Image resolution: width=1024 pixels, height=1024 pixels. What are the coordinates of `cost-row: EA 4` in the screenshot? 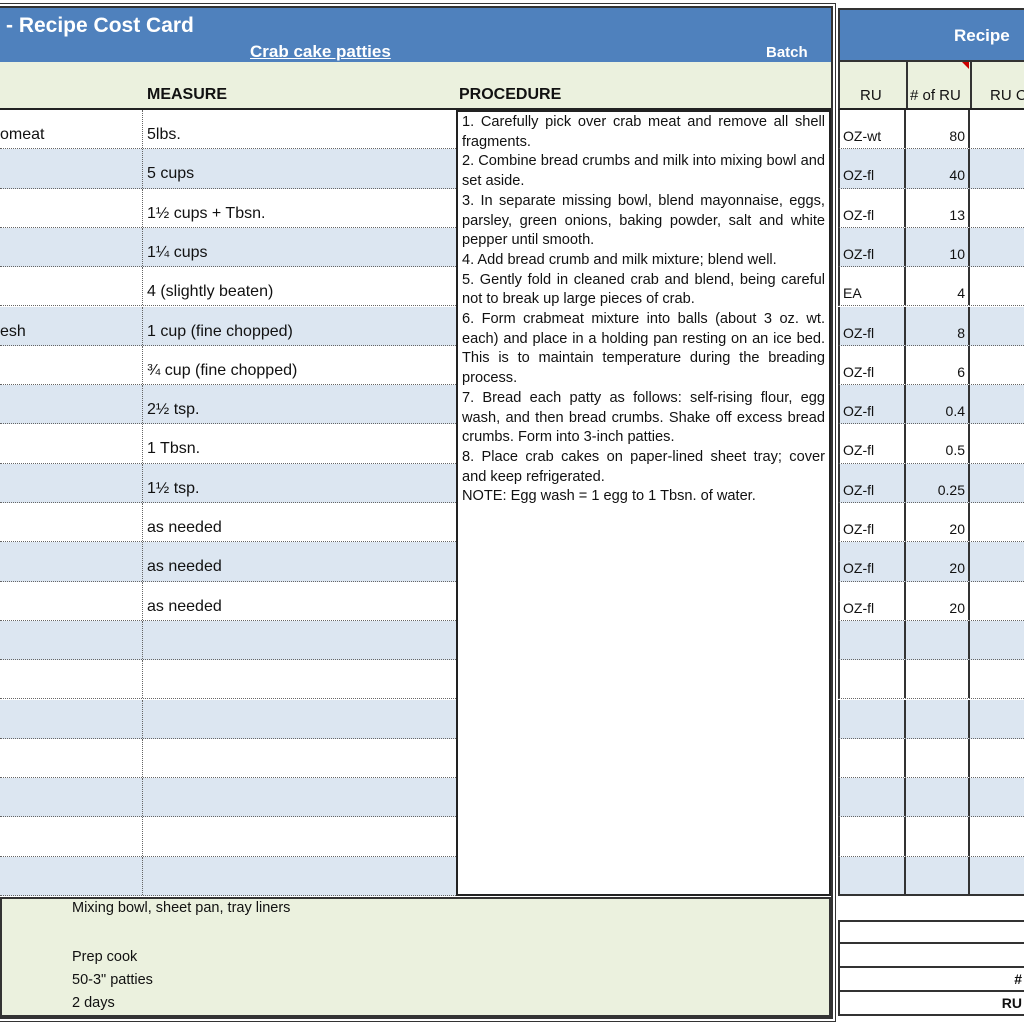 It's located at (931, 287).